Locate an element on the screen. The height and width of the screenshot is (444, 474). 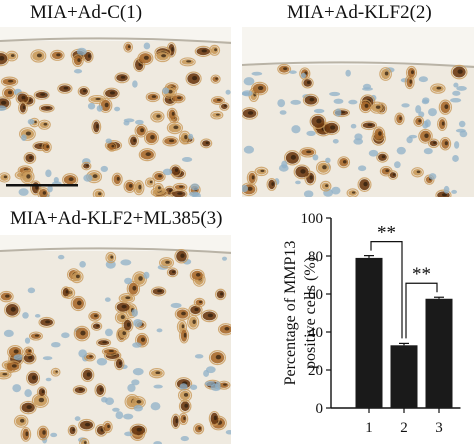
panel-label-1: MIA+Ad-C(1) is located at coordinates (86, 12).